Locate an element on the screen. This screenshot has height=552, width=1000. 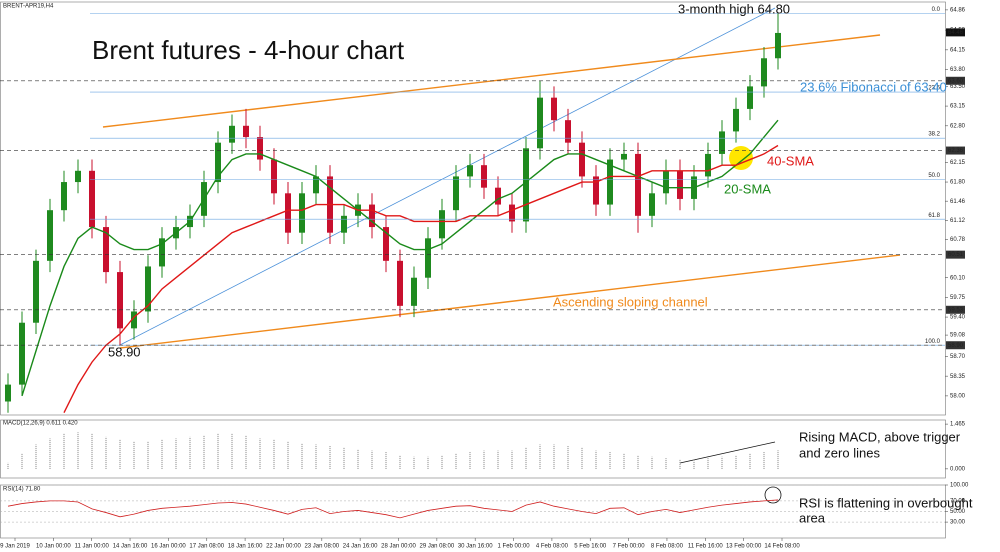
x-tick-label: 24 Jan 16:00 is located at coordinates (360, 547).